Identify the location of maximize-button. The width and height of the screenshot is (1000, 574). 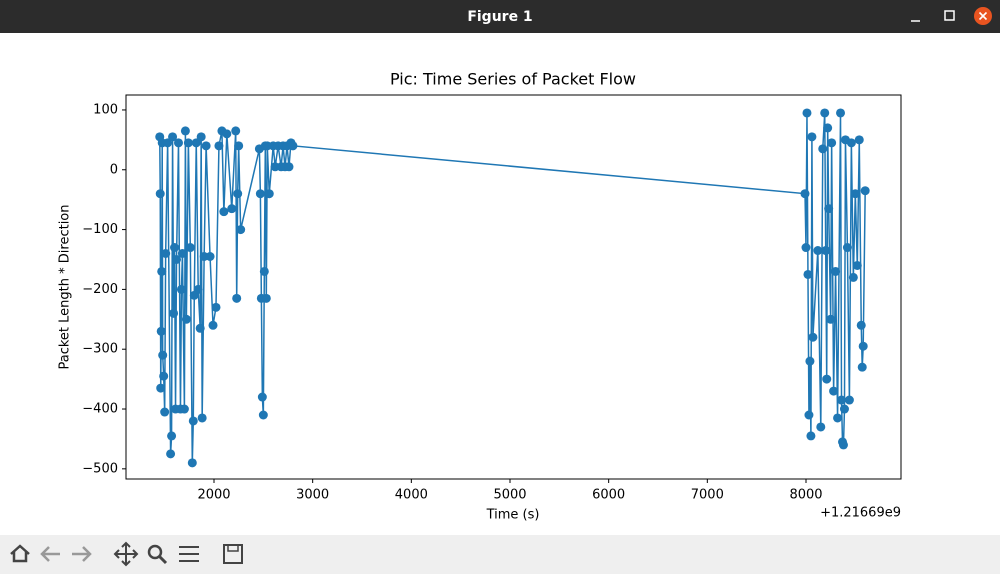
(949, 15).